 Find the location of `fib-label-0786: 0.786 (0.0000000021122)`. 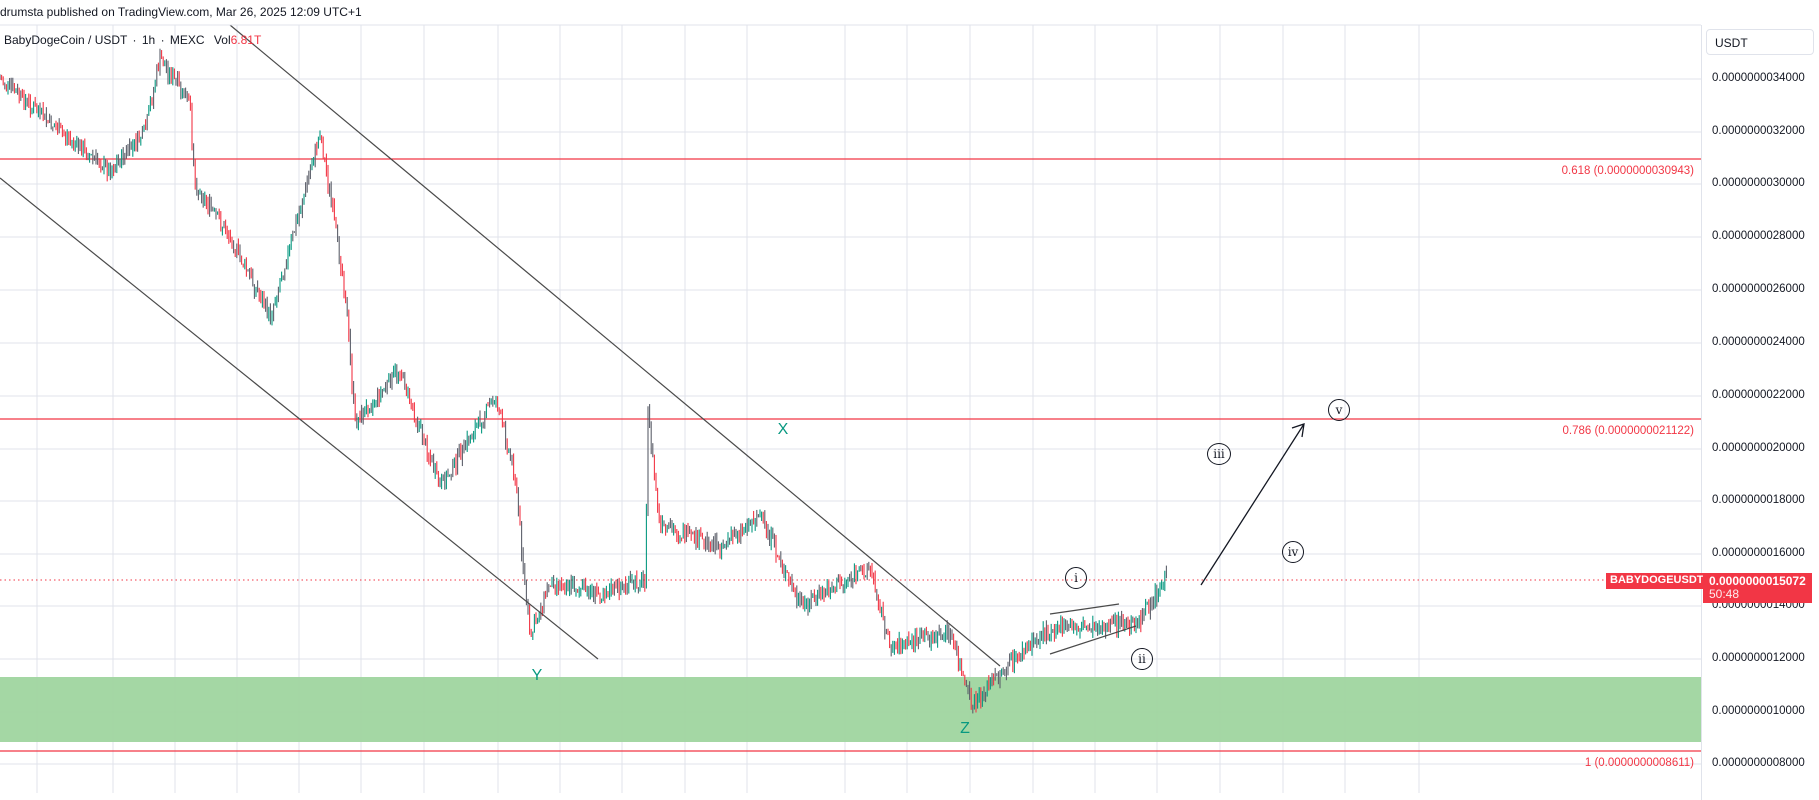

fib-label-0786: 0.786 (0.0000000021122) is located at coordinates (1628, 431).